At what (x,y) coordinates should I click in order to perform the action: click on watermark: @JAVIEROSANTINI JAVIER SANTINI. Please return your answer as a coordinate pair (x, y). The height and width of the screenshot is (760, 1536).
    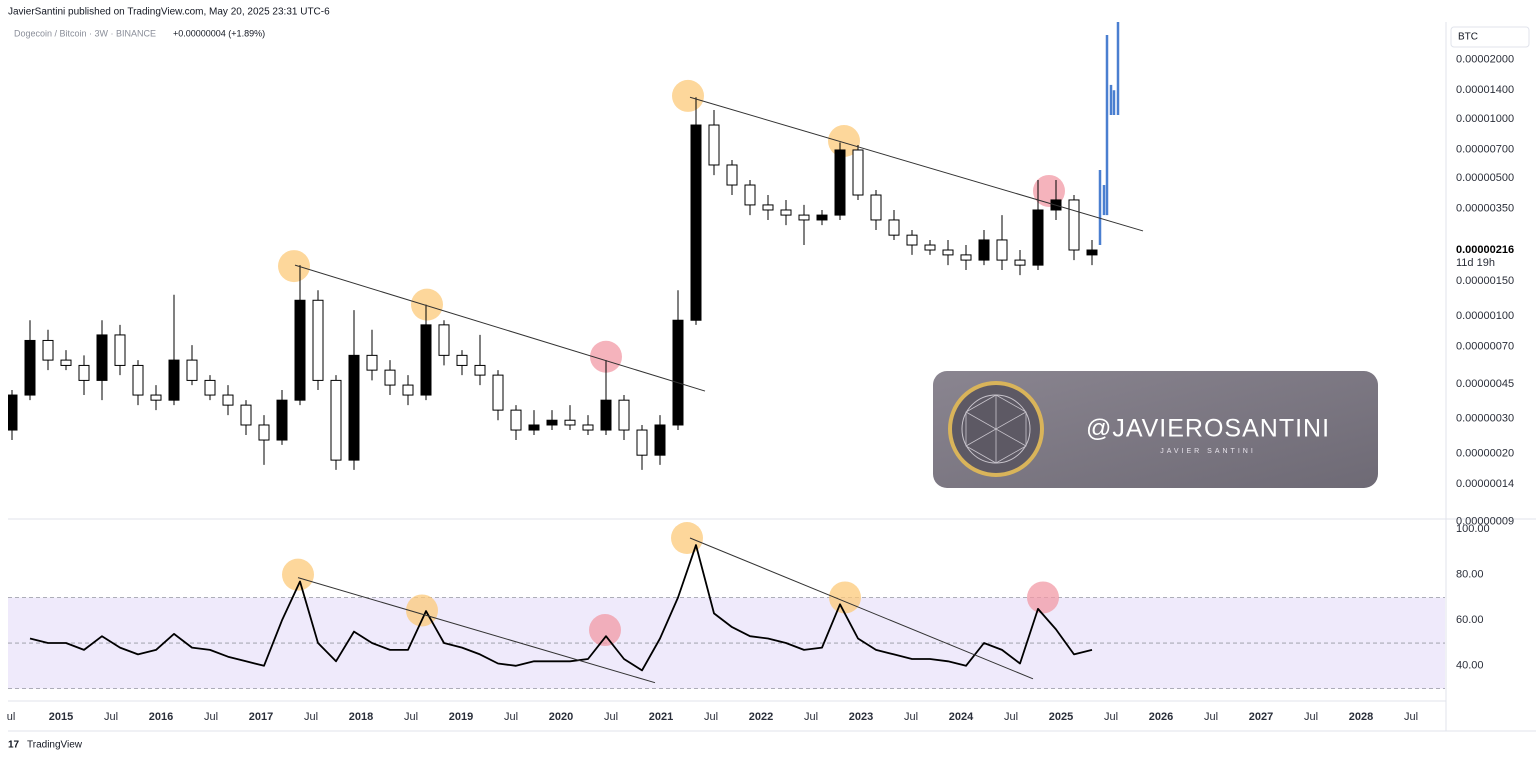
    Looking at the image, I should click on (1155, 429).